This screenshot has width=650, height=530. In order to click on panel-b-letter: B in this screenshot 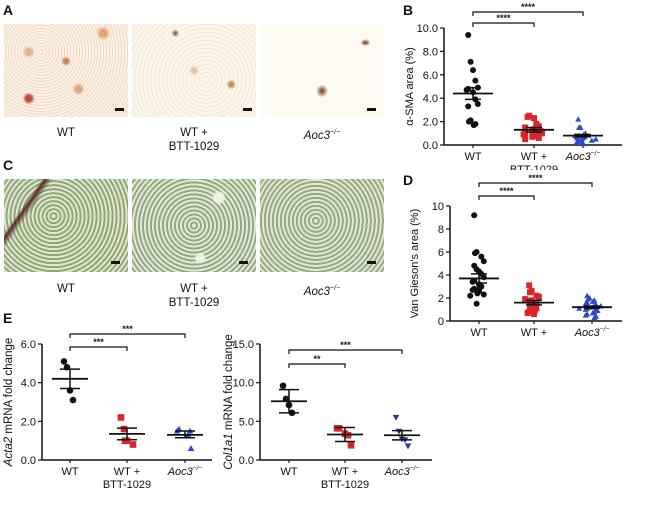, I will do `click(408, 10)`.